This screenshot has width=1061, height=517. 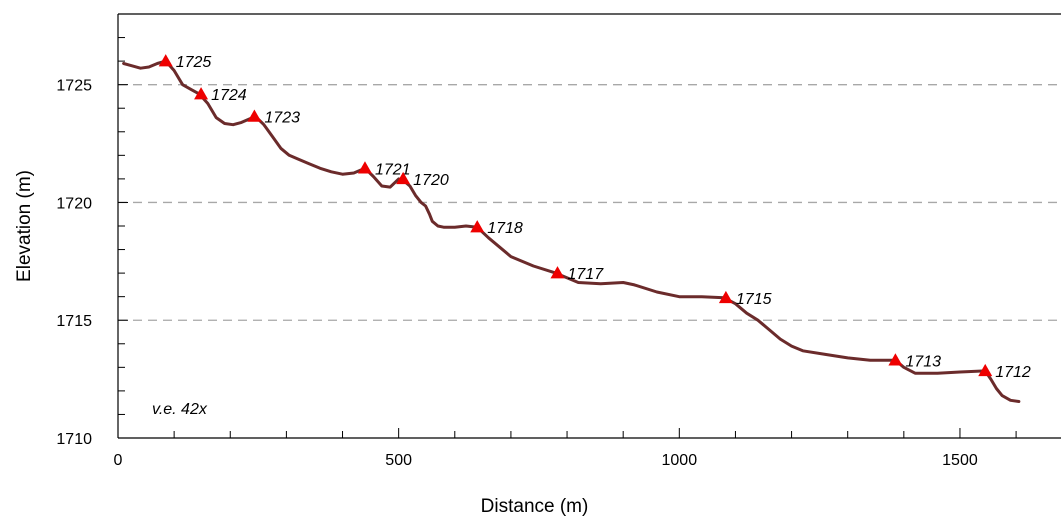 What do you see at coordinates (74, 203) in the screenshot?
I see `y-tick-label: 1720` at bounding box center [74, 203].